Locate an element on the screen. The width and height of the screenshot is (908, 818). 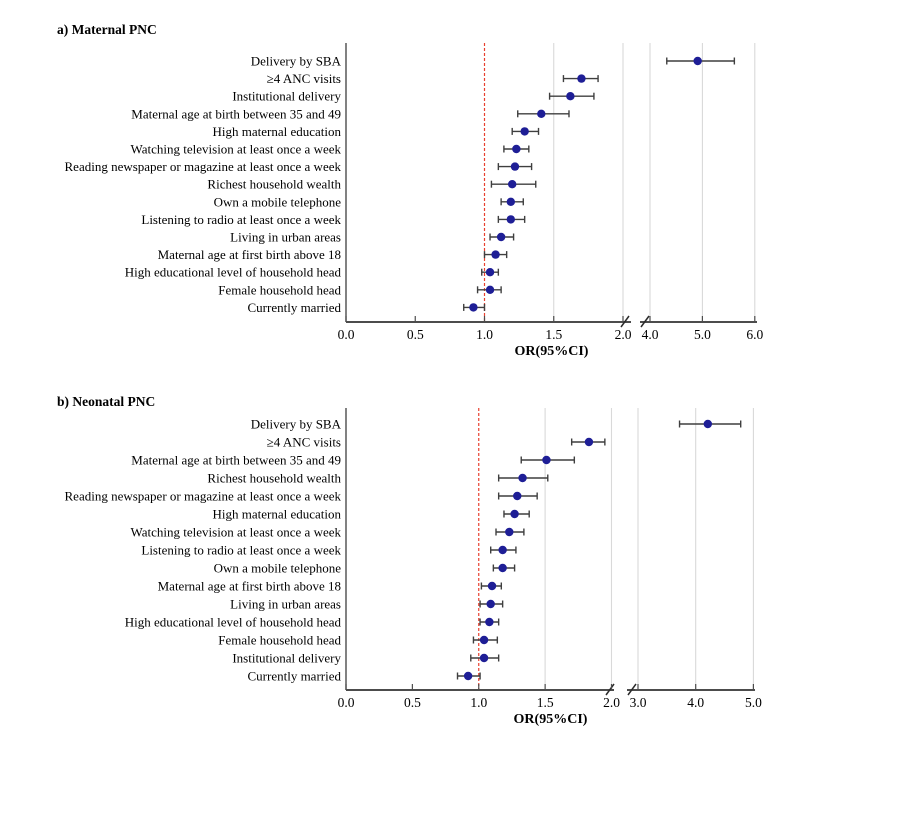
forest-row: ≥4 ANC visits is located at coordinates (433, 78).